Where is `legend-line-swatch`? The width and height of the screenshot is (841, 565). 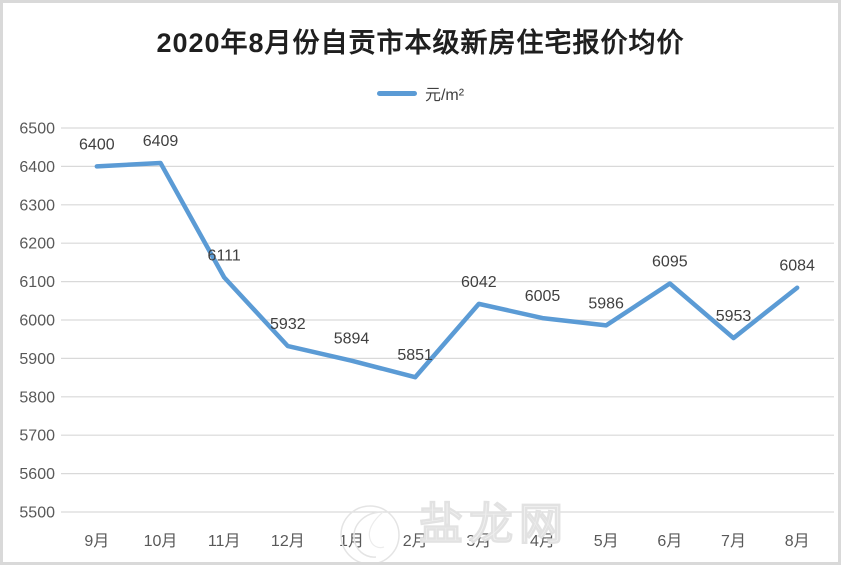 legend-line-swatch is located at coordinates (396, 93).